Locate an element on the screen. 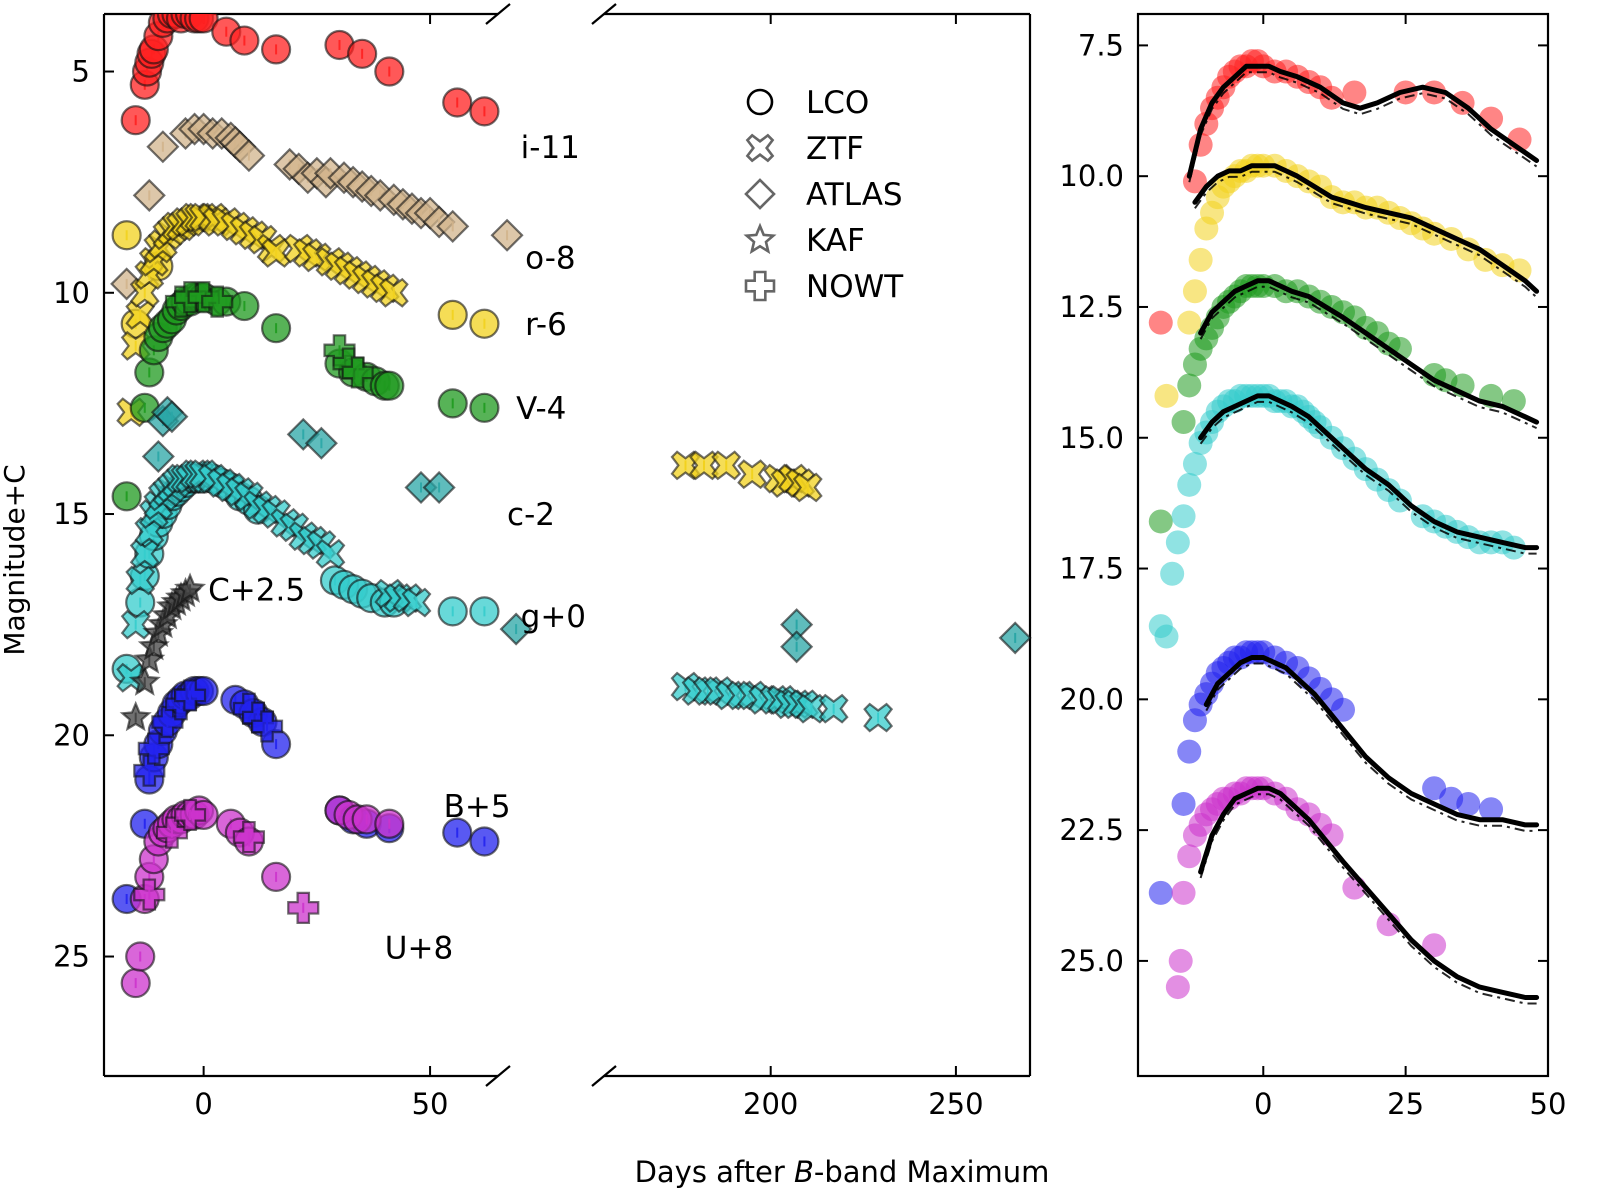 The image size is (1600, 1192). legend: LCO ZTF ATLAS KAF NOWT is located at coordinates (823, 195).